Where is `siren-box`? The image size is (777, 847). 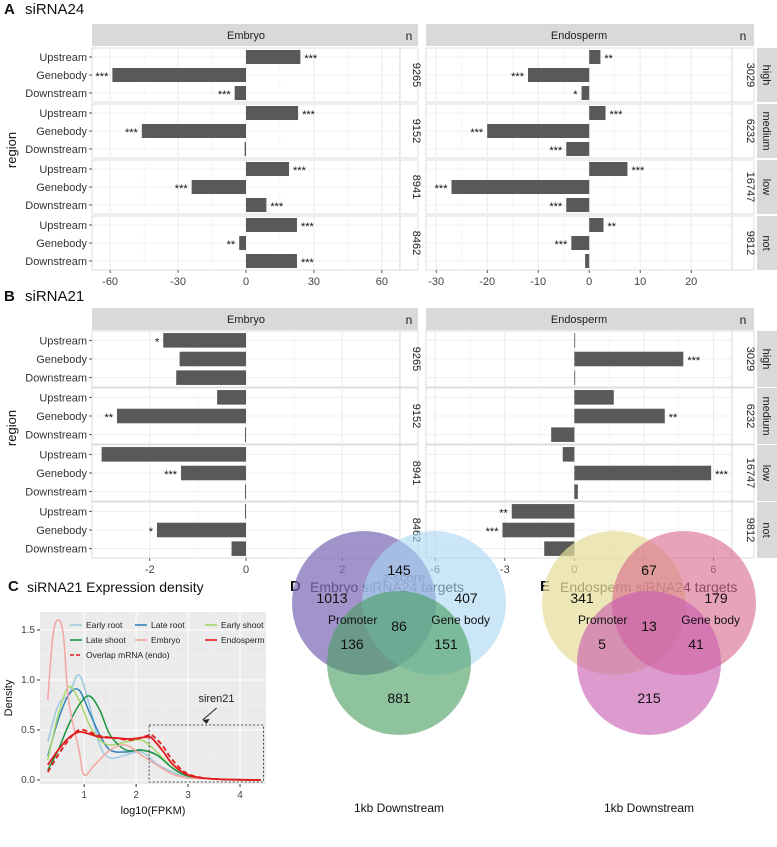 siren-box is located at coordinates (206, 753).